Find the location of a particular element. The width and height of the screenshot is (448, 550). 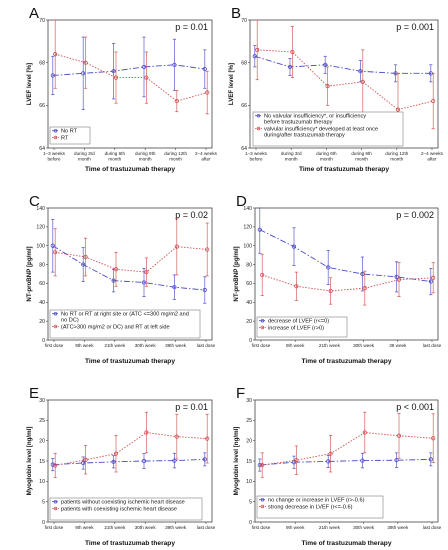

panel-letter: A is located at coordinates (34, 13).